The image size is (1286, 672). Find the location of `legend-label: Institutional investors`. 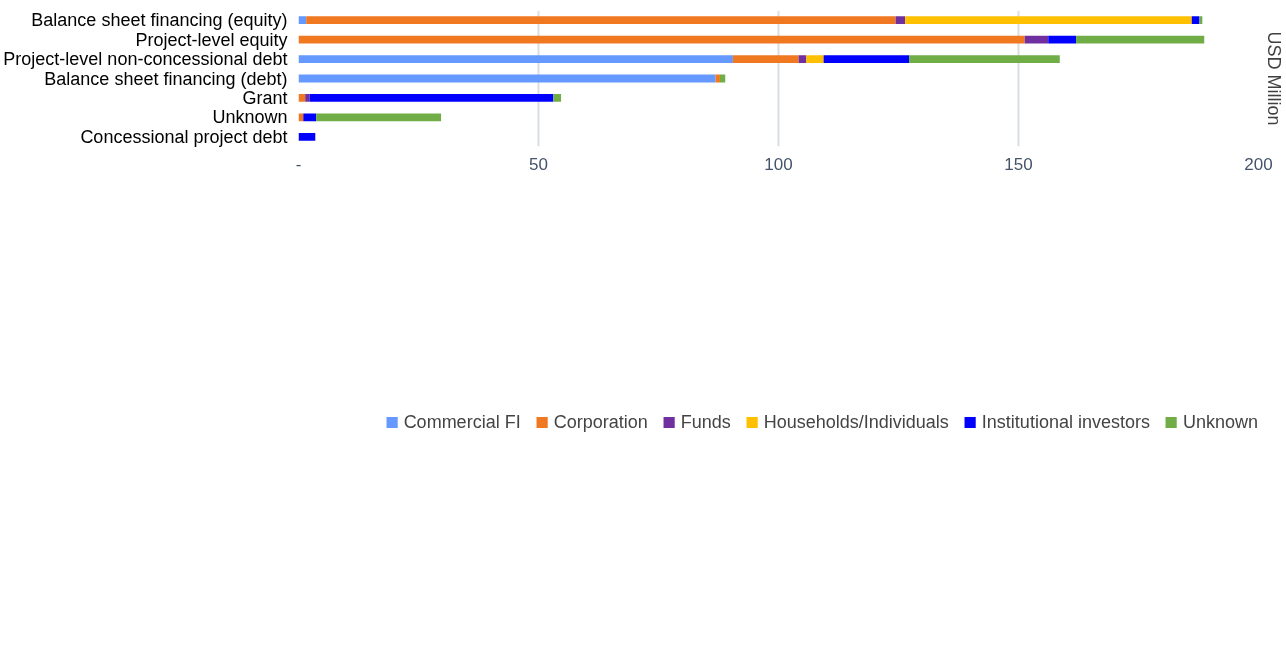

legend-label: Institutional investors is located at coordinates (1065, 422).